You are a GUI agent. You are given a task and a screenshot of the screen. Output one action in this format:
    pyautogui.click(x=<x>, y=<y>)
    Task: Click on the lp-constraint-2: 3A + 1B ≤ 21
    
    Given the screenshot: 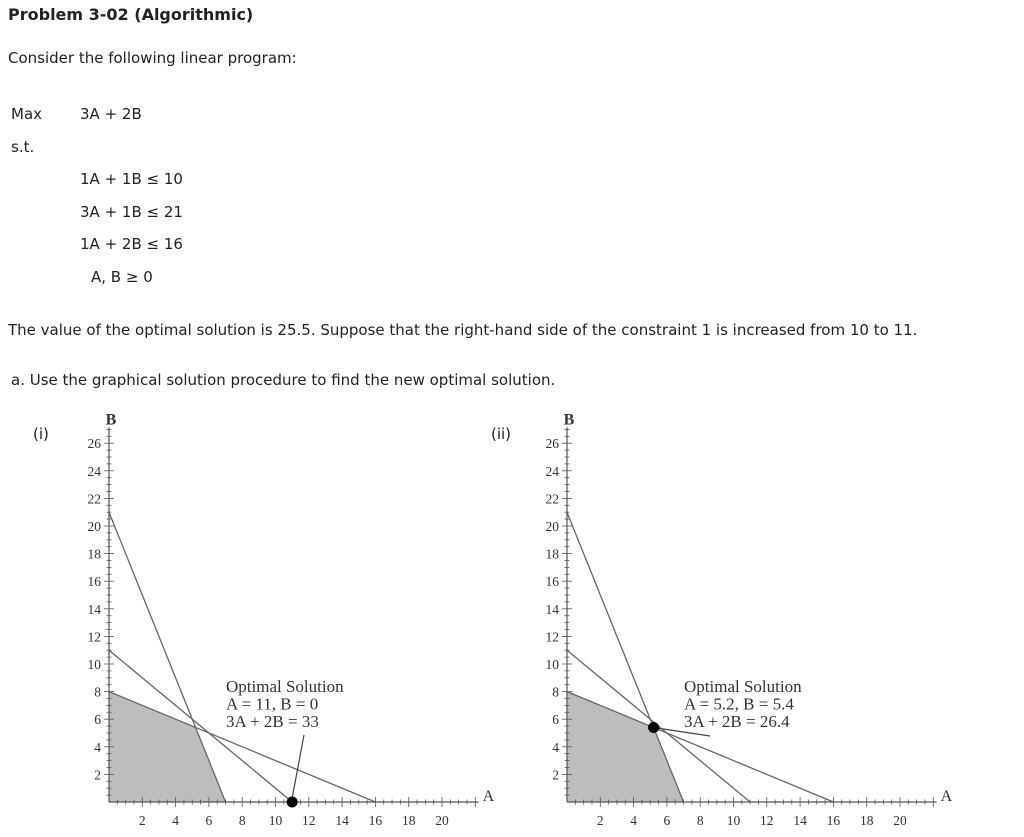 What is the action you would take?
    pyautogui.click(x=131, y=212)
    